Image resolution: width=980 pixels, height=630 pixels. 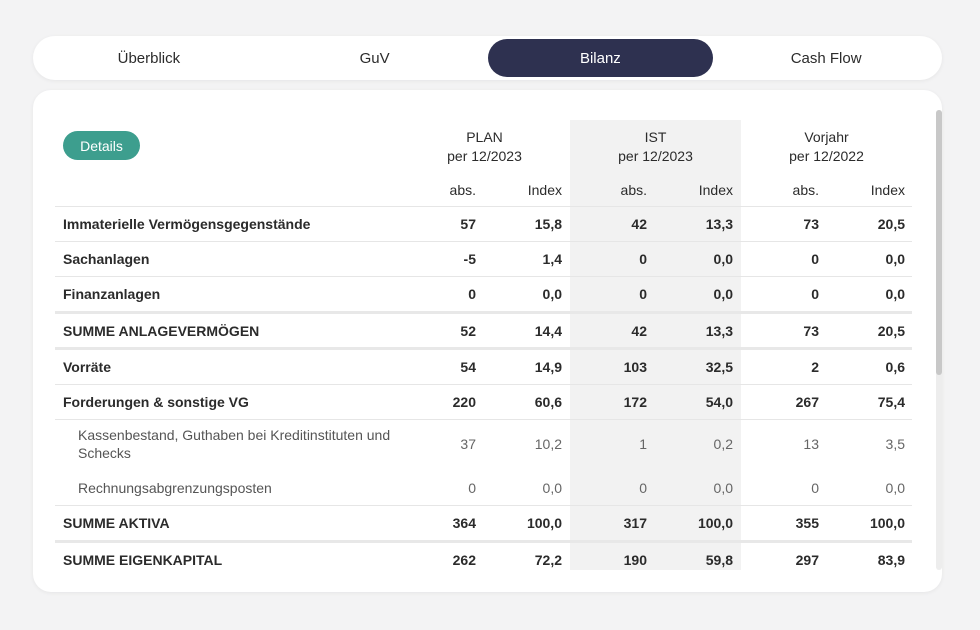 I want to click on plan-column-header: PLAN per 12/2023, so click(x=484, y=147).